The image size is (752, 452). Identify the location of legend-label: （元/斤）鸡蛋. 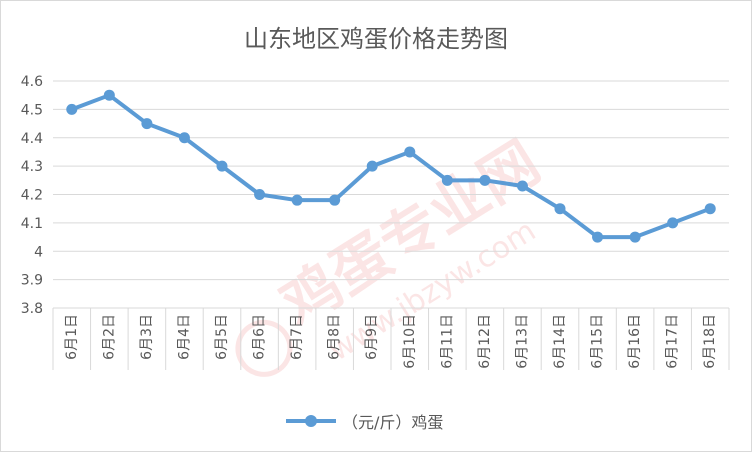
(393, 422).